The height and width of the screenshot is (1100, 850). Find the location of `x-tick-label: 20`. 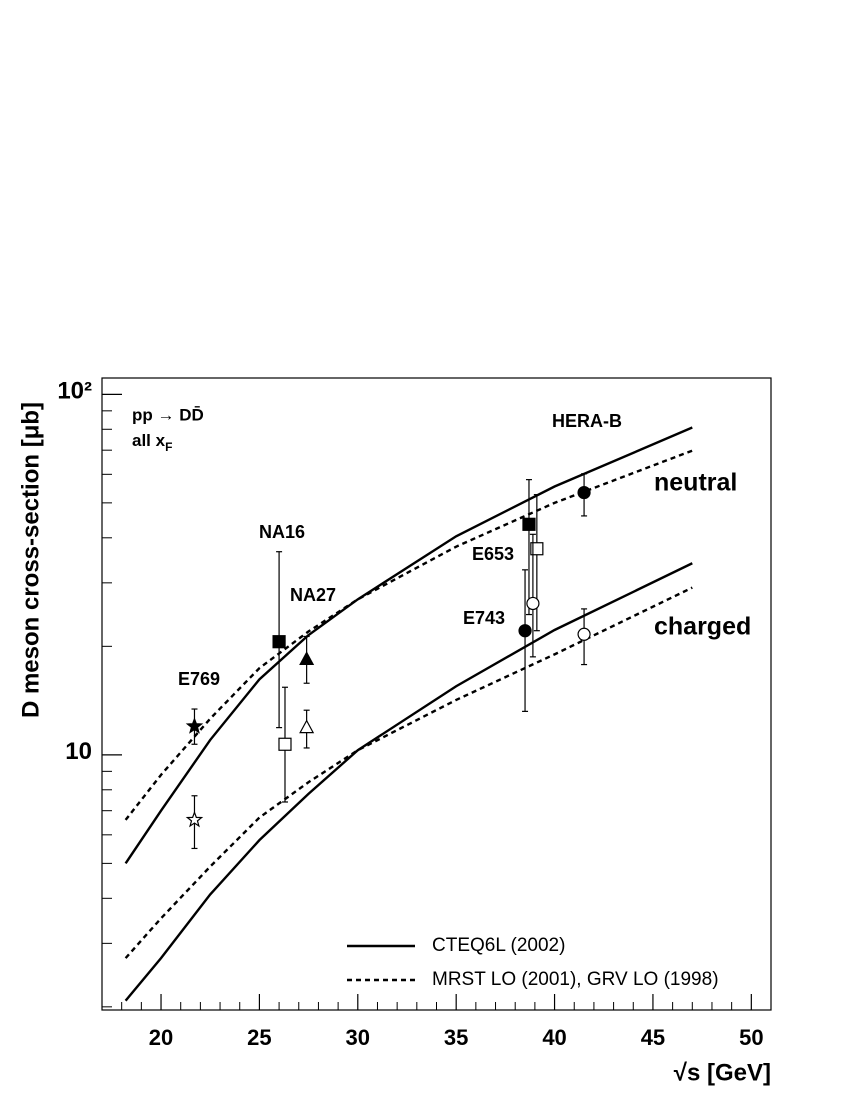

x-tick-label: 20 is located at coordinates (161, 1037).